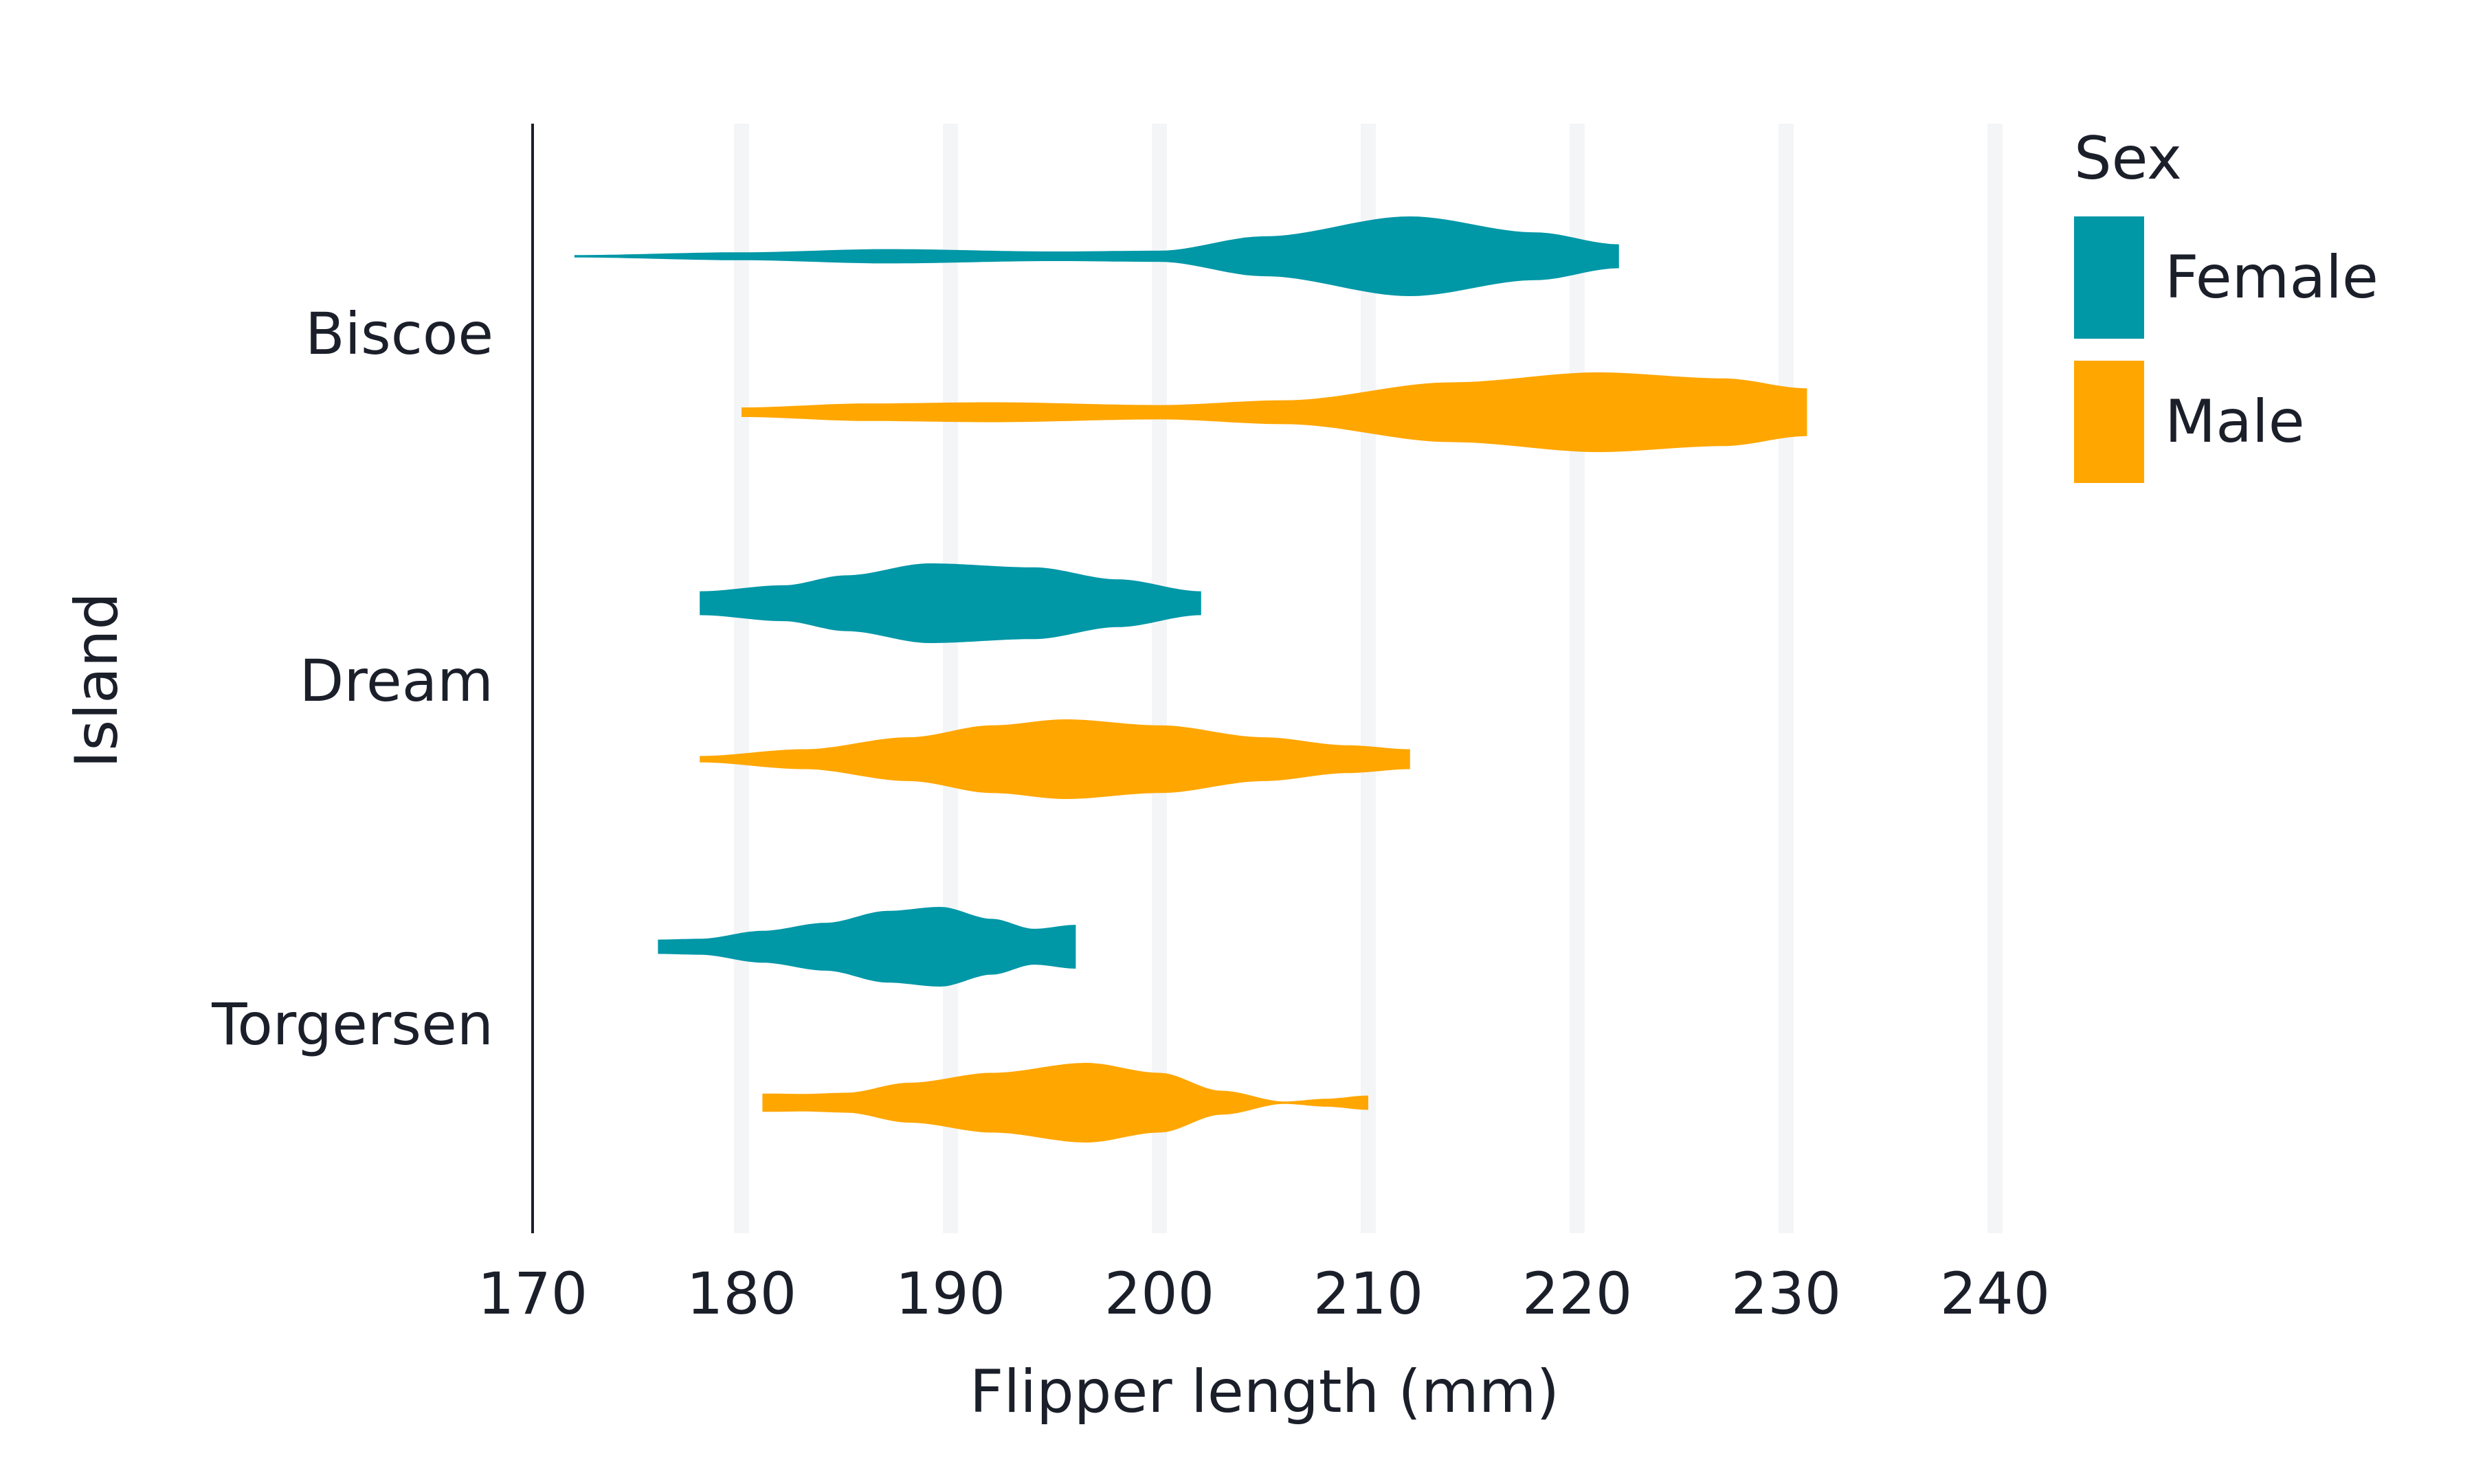  Describe the element at coordinates (2226, 349) in the screenshot. I see `legend-items: Female Male` at that location.